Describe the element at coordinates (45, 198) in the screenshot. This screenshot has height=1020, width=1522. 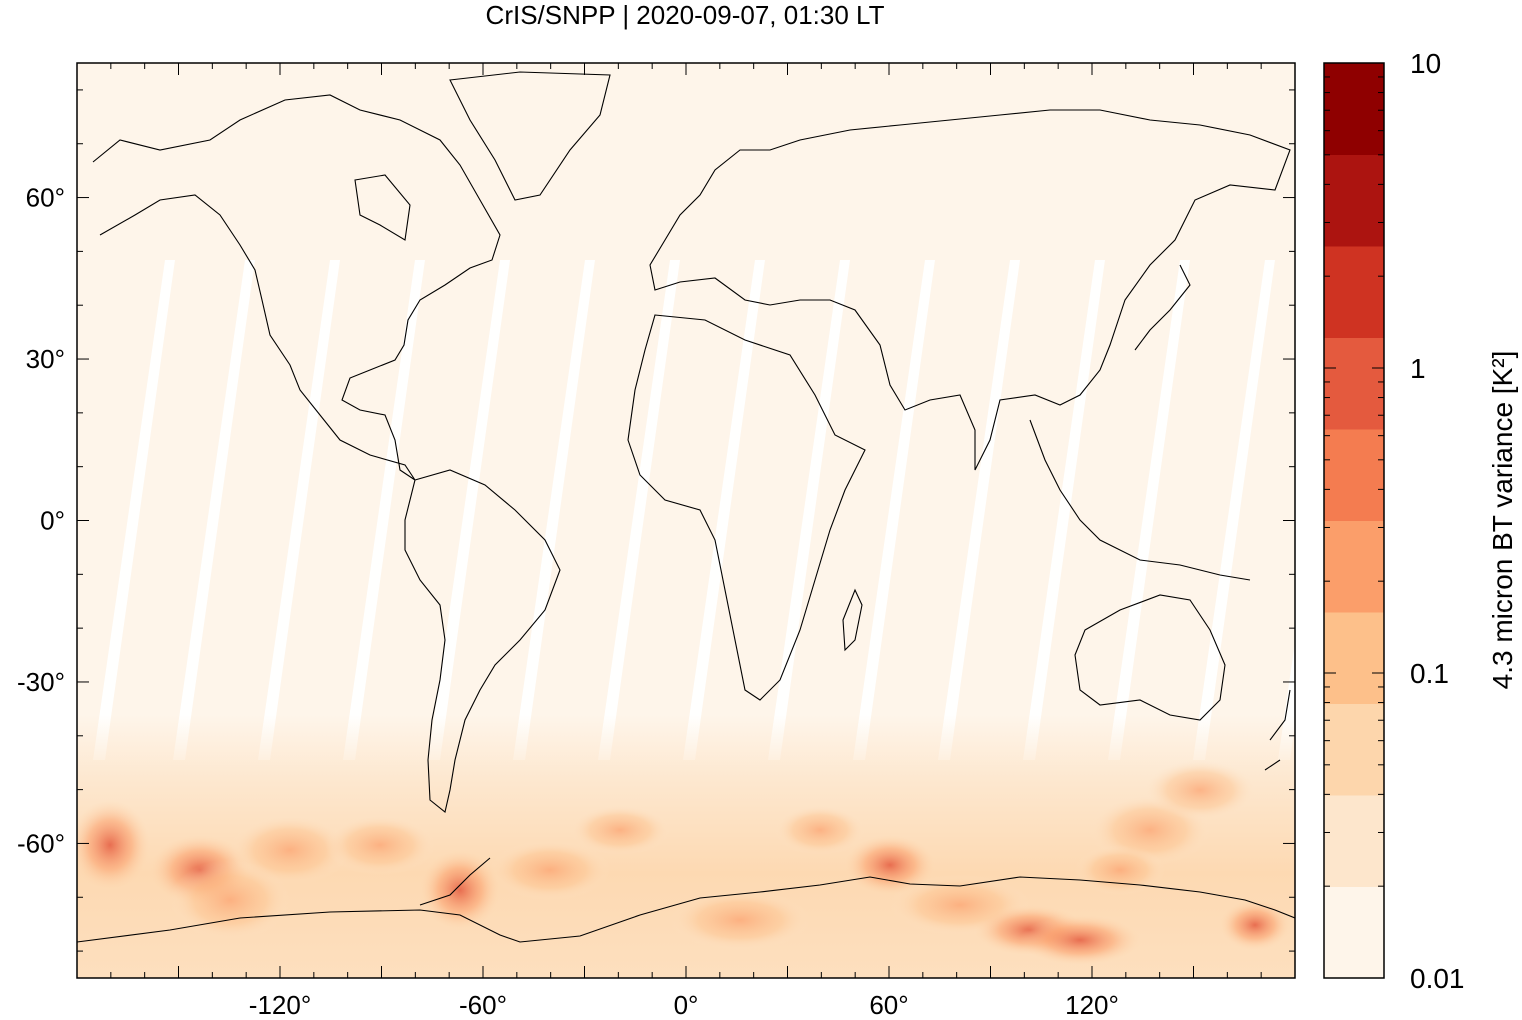
I see `y-tick-label: 60°` at that location.